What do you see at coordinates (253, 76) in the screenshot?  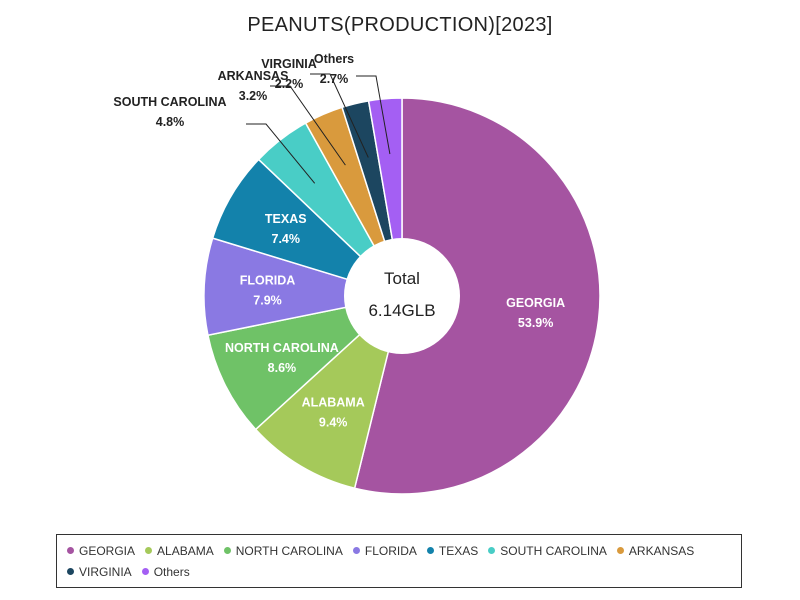 I see `data-label-arkansas-name: ARKANSAS` at bounding box center [253, 76].